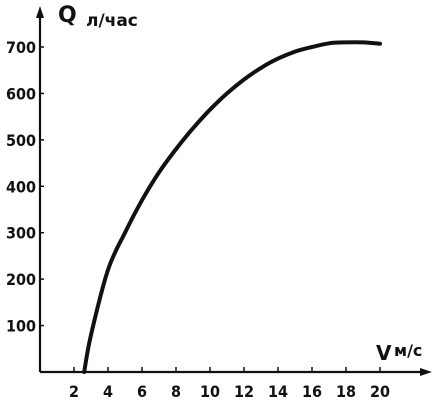 Image resolution: width=438 pixels, height=403 pixels. I want to click on x-tick-label: 4, so click(108, 391).